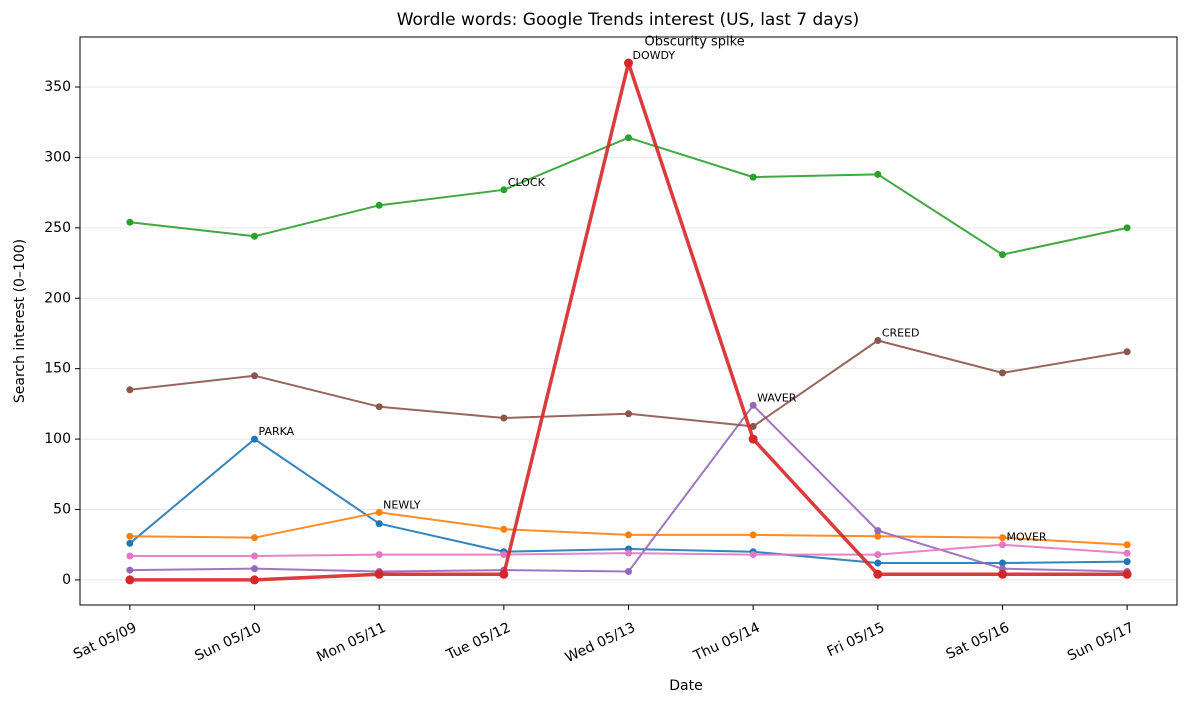 This screenshot has height=712, width=1189. Describe the element at coordinates (600, 643) in the screenshot. I see `x-tick-label: Wed 05/13` at that location.